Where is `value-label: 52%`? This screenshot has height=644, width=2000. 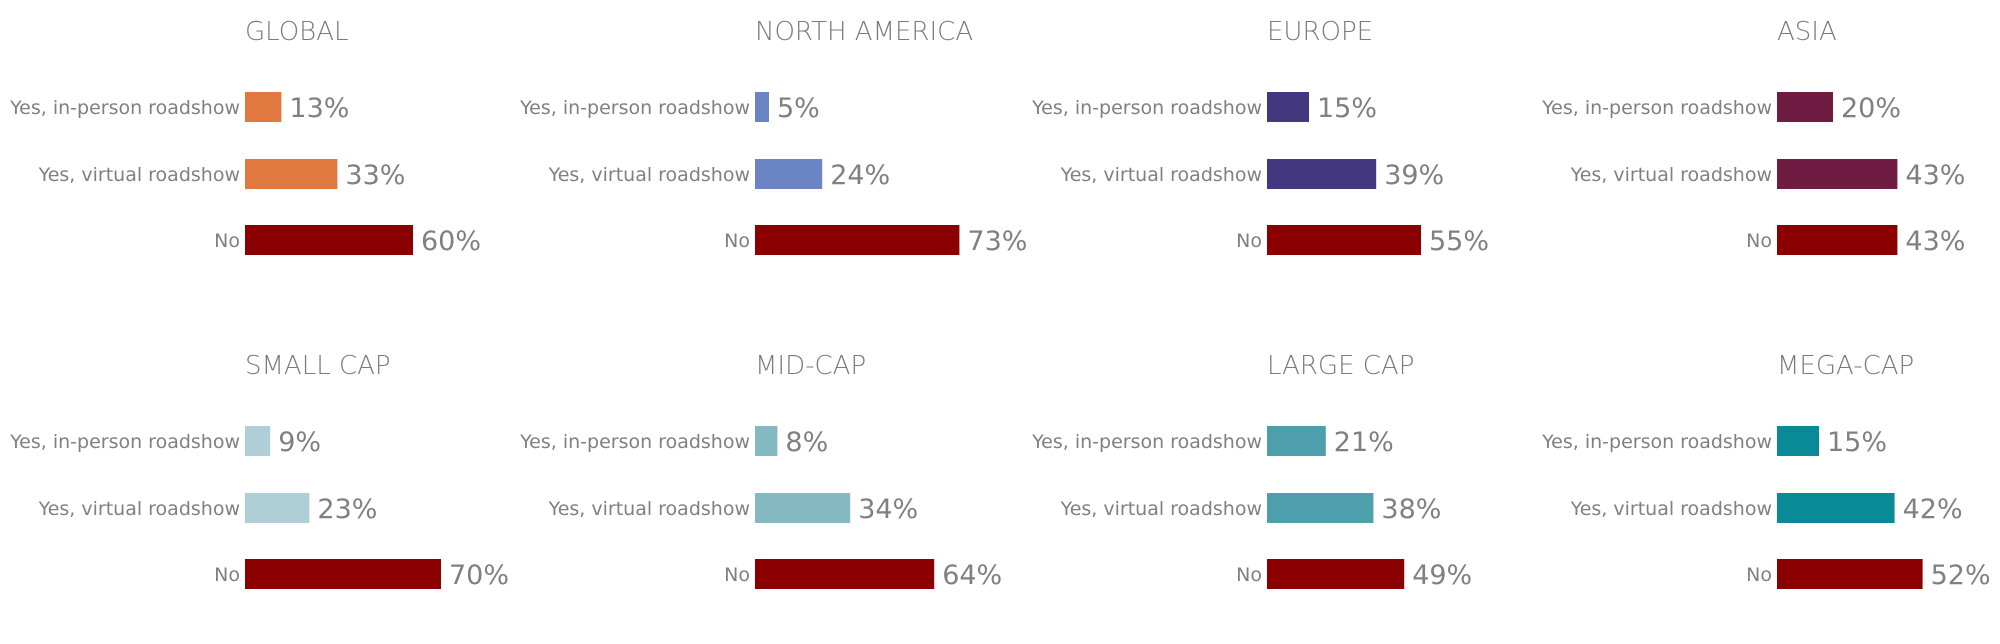
value-label: 52% is located at coordinates (1961, 575).